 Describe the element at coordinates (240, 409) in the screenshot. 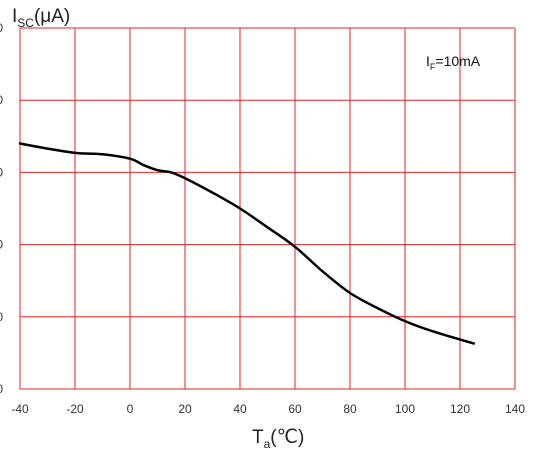

I see `x-tick-label: 40` at that location.